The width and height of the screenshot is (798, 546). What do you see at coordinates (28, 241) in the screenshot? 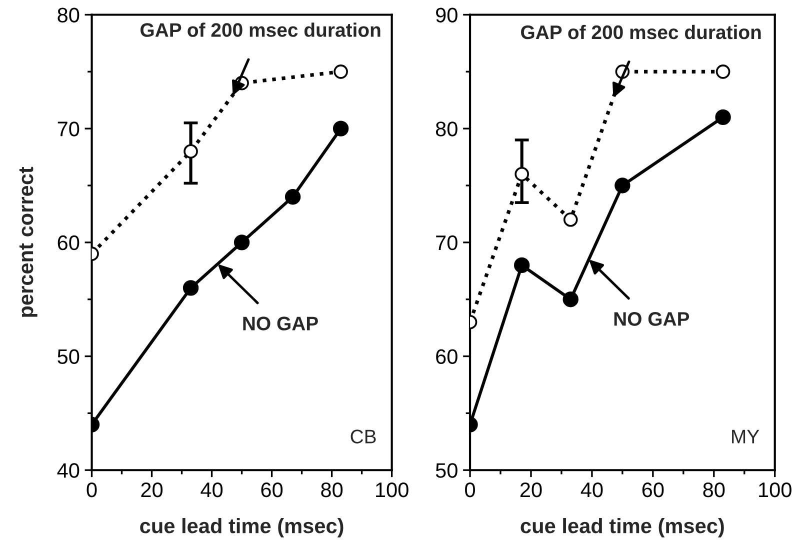
I see `y-axis-title: percent correct` at bounding box center [28, 241].